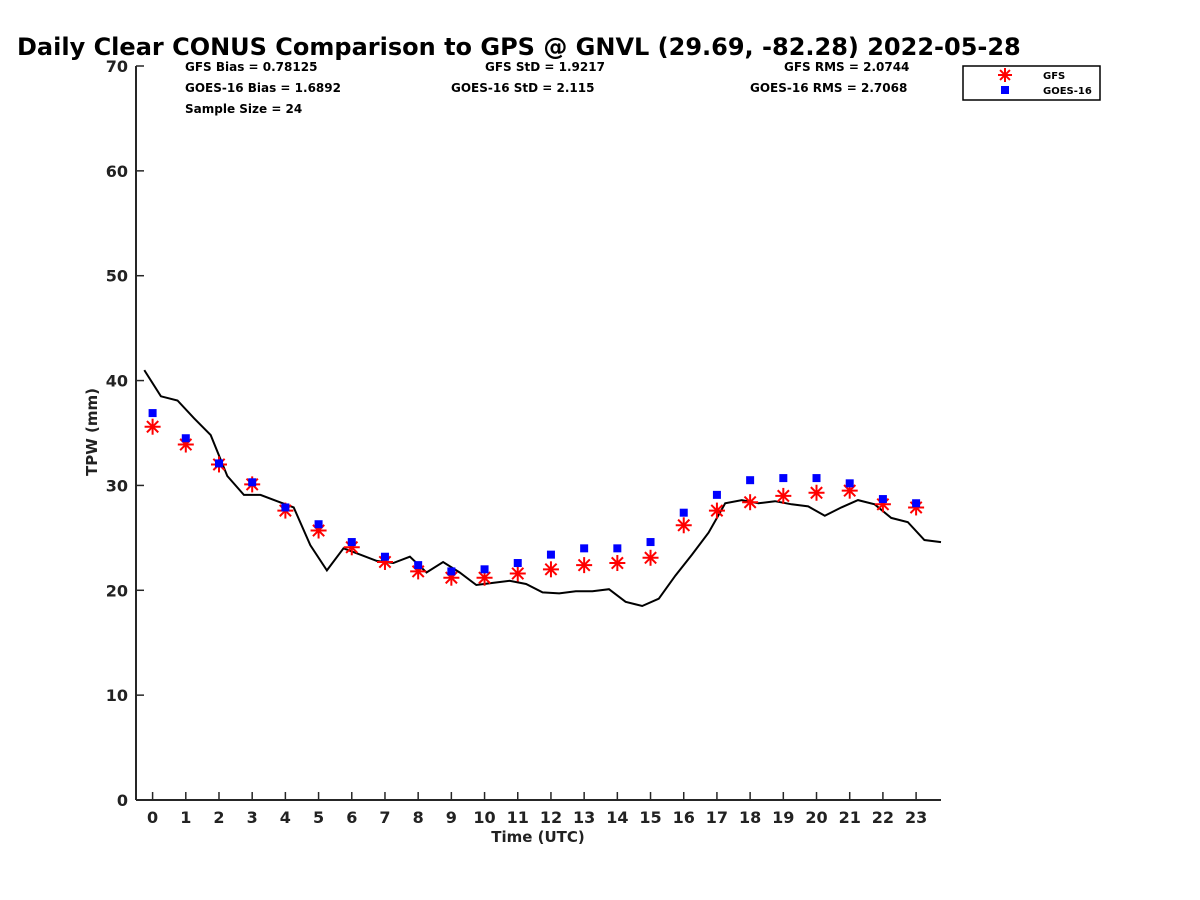 The height and width of the screenshot is (900, 1200). What do you see at coordinates (418, 817) in the screenshot?
I see `x-tick-label: 8` at bounding box center [418, 817].